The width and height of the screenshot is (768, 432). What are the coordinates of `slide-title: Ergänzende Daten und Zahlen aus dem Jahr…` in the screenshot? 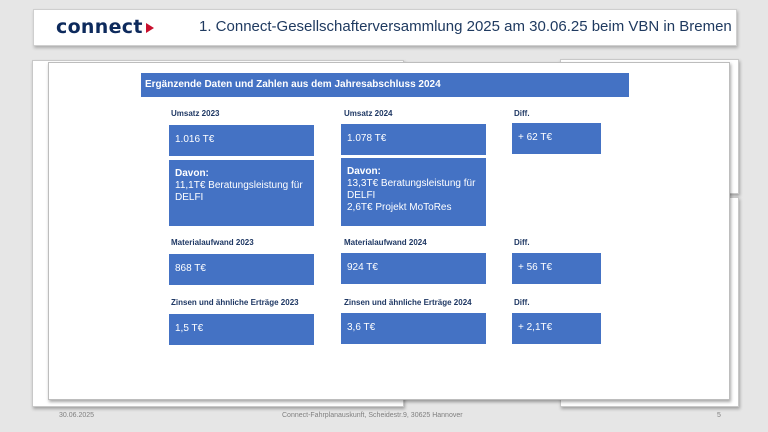 It's located at (385, 85).